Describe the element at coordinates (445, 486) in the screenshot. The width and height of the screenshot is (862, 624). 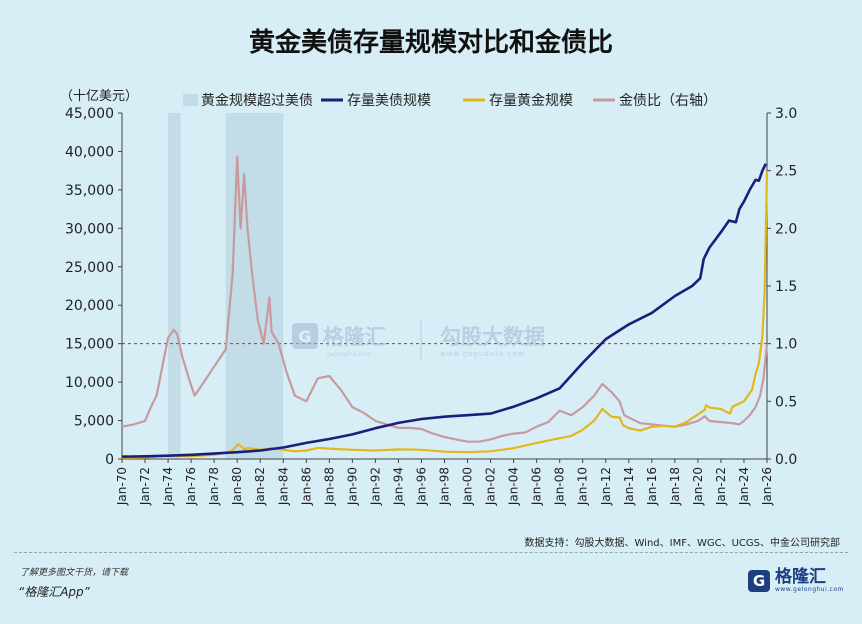
I see `x-tick-label-14: Jan-98` at that location.